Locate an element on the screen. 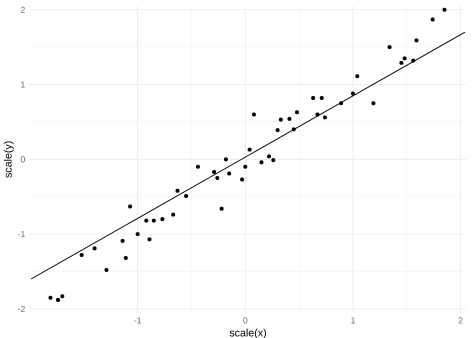  x-tick-label: 0 is located at coordinates (245, 320).